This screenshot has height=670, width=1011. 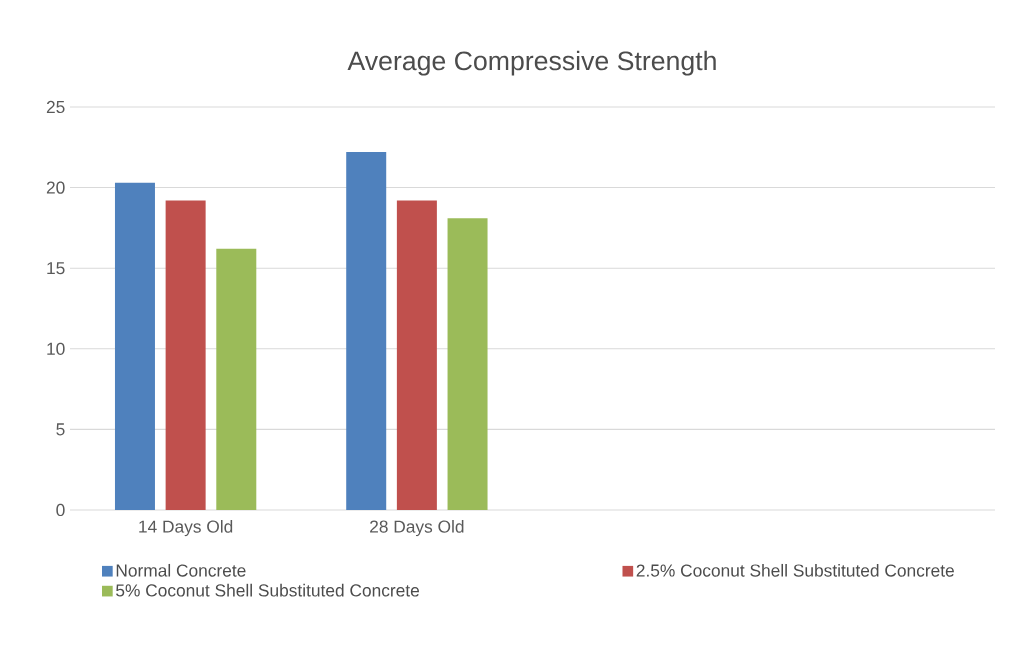 What do you see at coordinates (531, 63) in the screenshot?
I see `chart-title: Average Compressive Strength` at bounding box center [531, 63].